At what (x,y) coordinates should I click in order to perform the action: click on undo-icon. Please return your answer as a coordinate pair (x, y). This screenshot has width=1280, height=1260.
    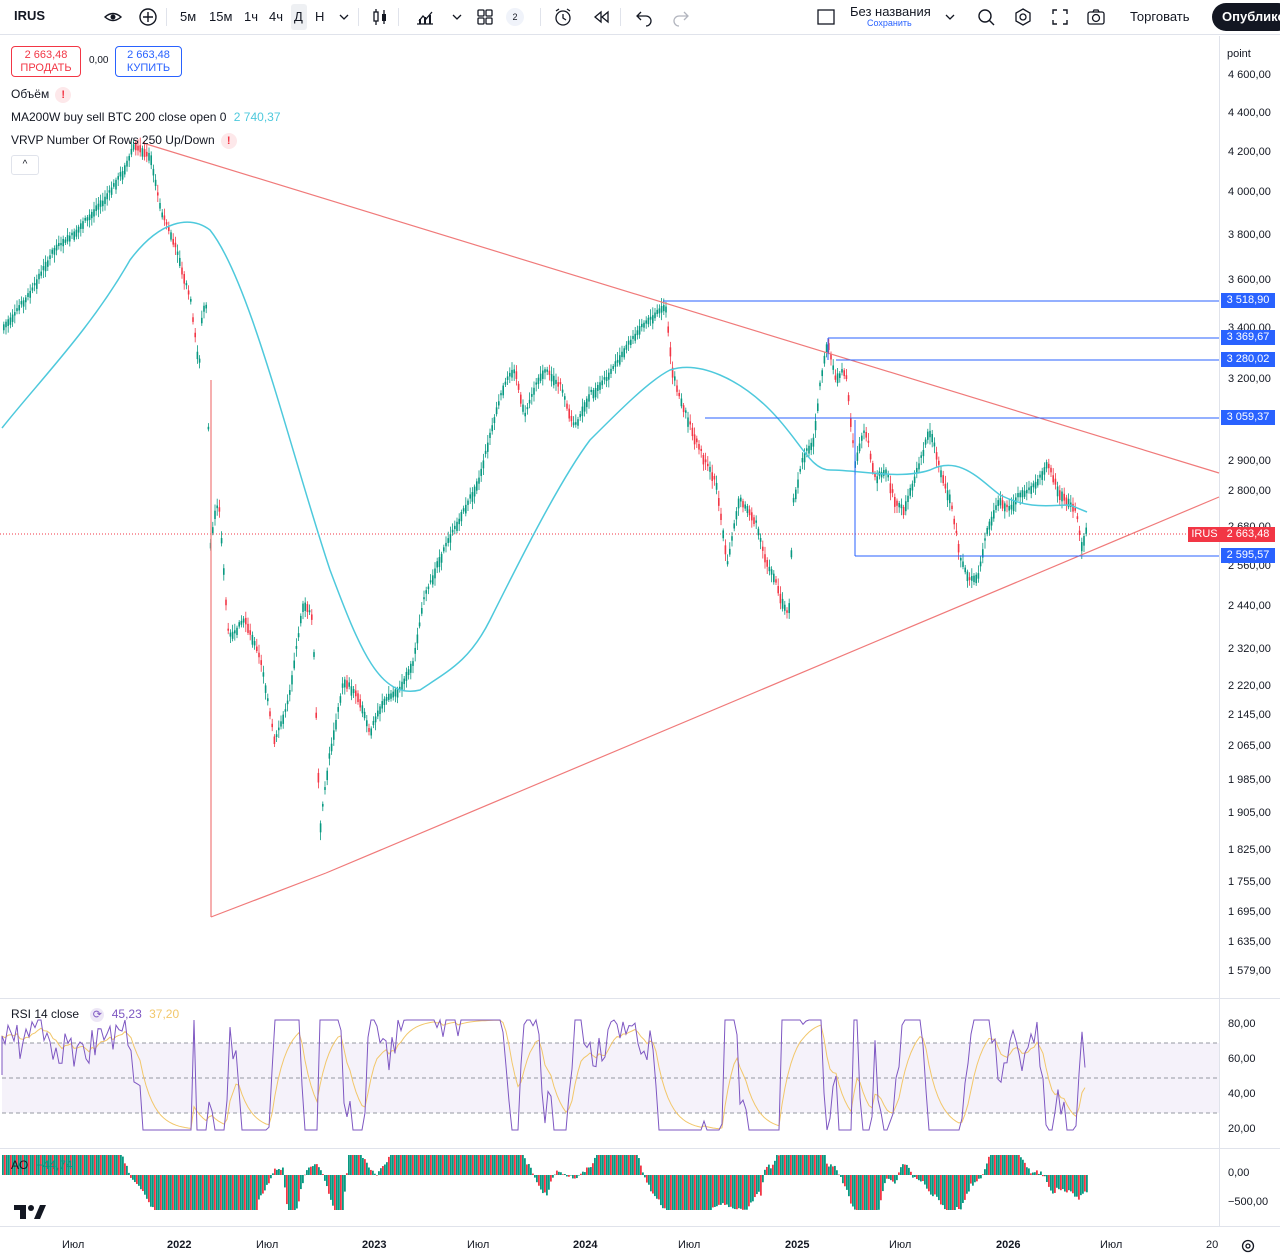
    Looking at the image, I should click on (644, 17).